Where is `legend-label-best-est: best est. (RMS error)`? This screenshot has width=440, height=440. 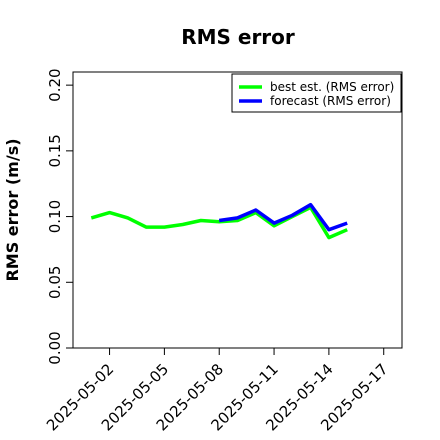 legend-label-best-est: best est. (RMS error) is located at coordinates (332, 87).